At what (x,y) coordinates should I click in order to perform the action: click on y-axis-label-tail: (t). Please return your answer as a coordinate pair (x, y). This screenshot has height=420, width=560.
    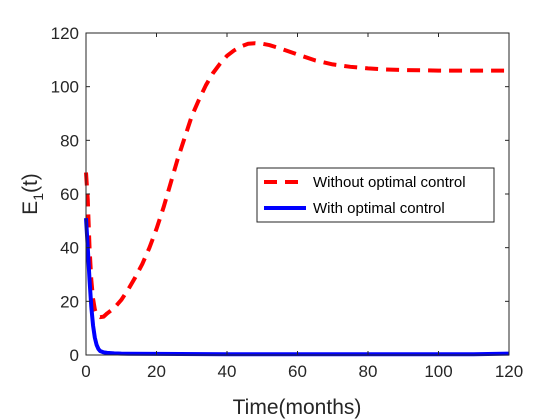
    Looking at the image, I should click on (30, 183).